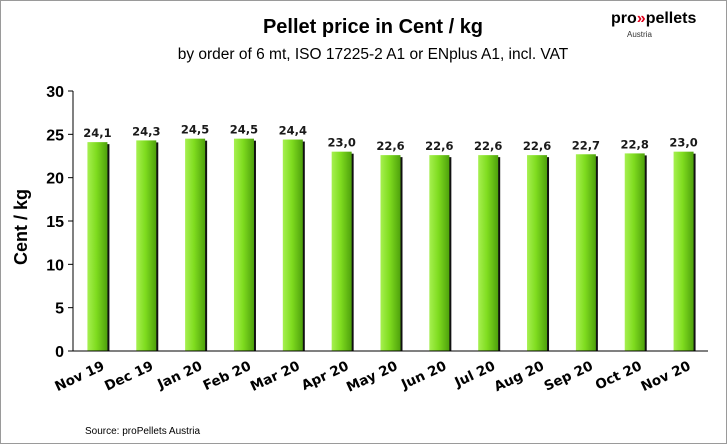 The image size is (727, 444). What do you see at coordinates (59, 309) in the screenshot?
I see `y-tick-label: 5` at bounding box center [59, 309].